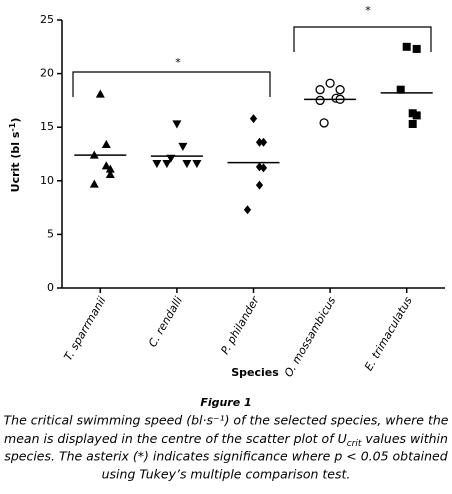 The width and height of the screenshot is (452, 494). Describe the element at coordinates (47, 73) in the screenshot. I see `y-tick-label: 20` at that location.